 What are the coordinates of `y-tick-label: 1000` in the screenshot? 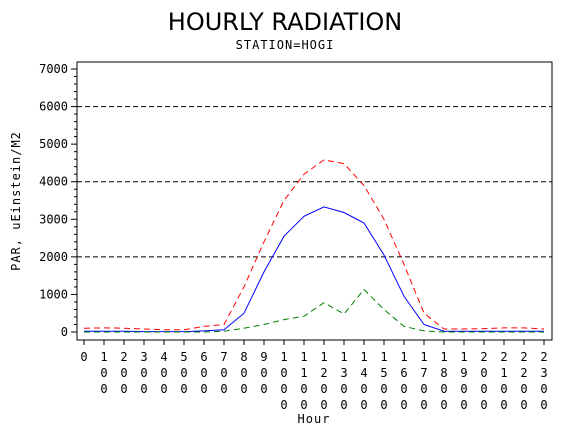 It's located at (53, 294).